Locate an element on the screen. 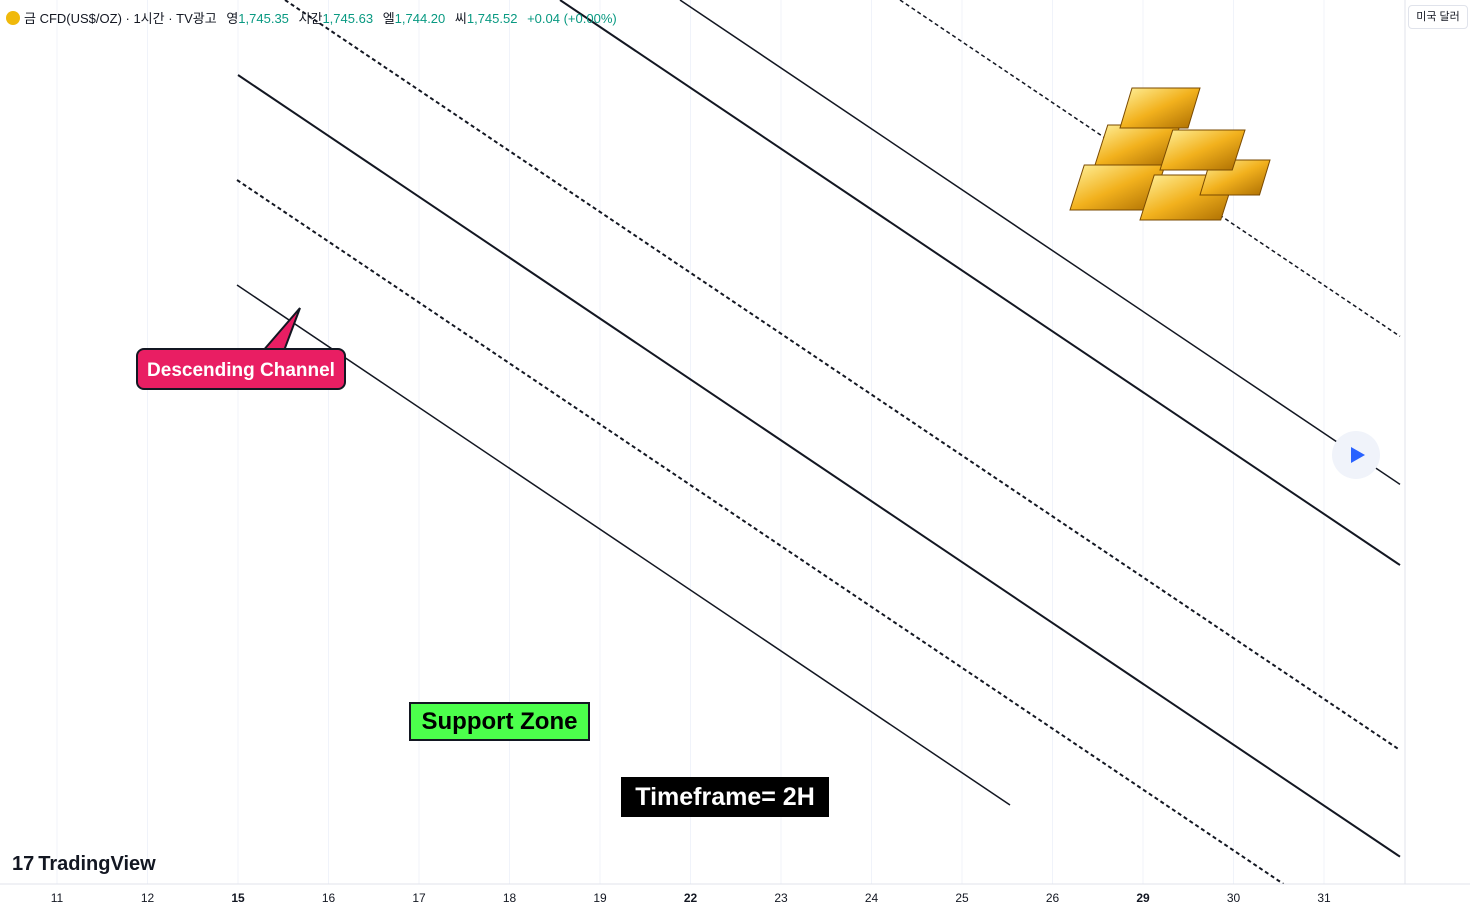 The image size is (1470, 913). gold-coin-icon is located at coordinates (13, 18).